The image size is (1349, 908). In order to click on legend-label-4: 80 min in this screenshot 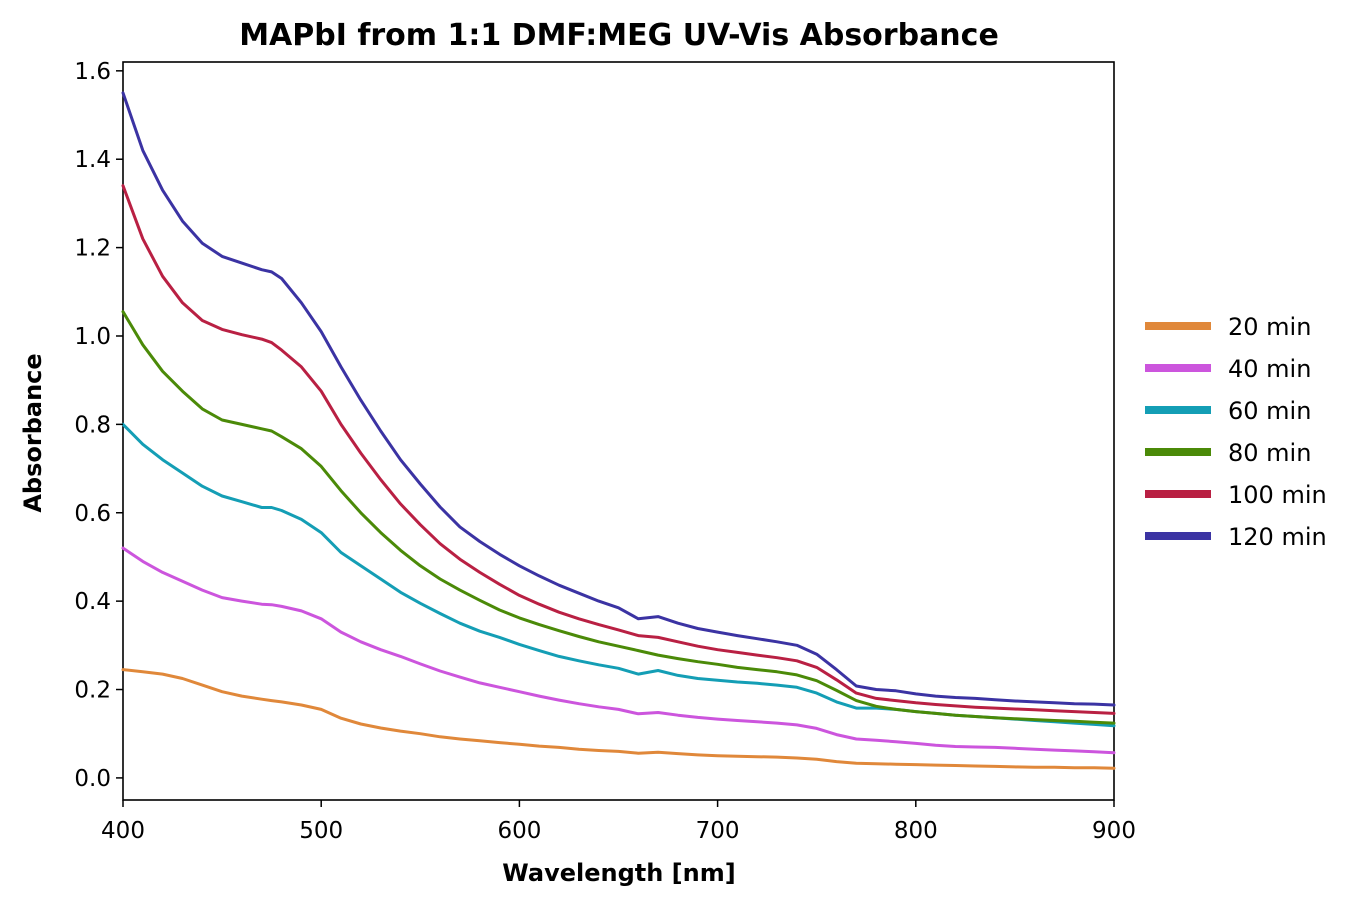, I will do `click(1269, 453)`.